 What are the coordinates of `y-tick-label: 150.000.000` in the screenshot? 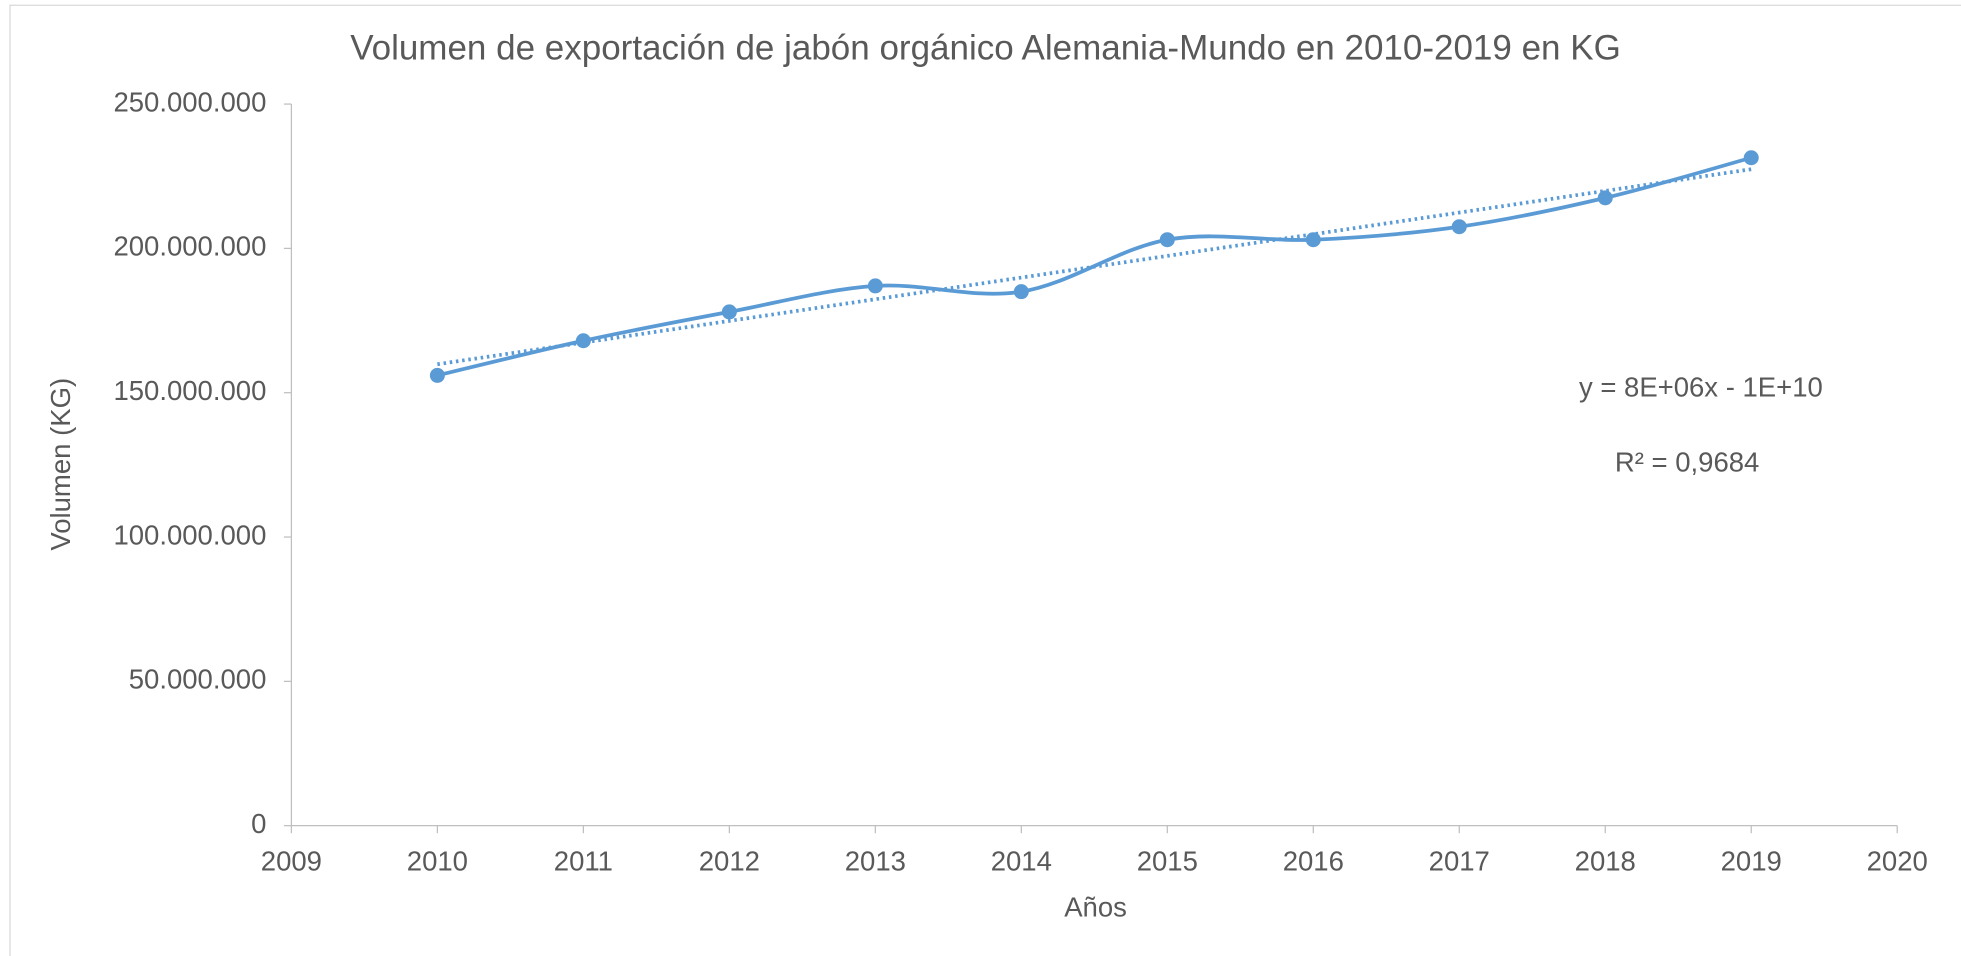 It's located at (189, 390).